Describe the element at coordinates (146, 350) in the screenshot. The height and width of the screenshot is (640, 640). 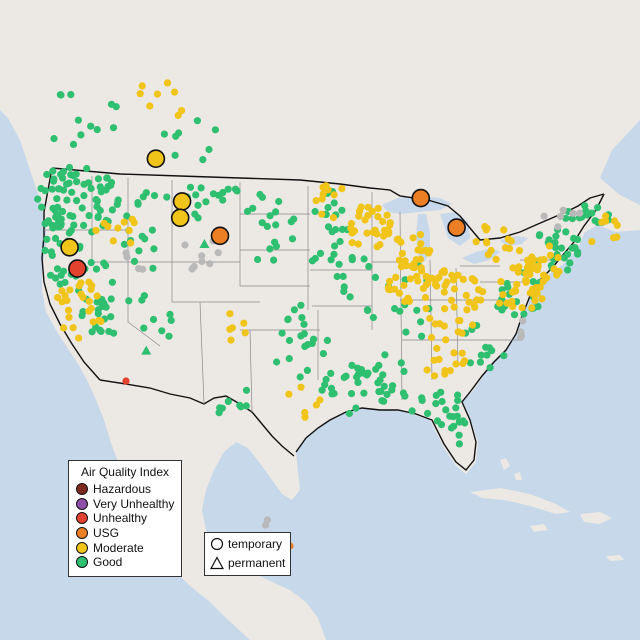
I see `permanent-monitor` at that location.